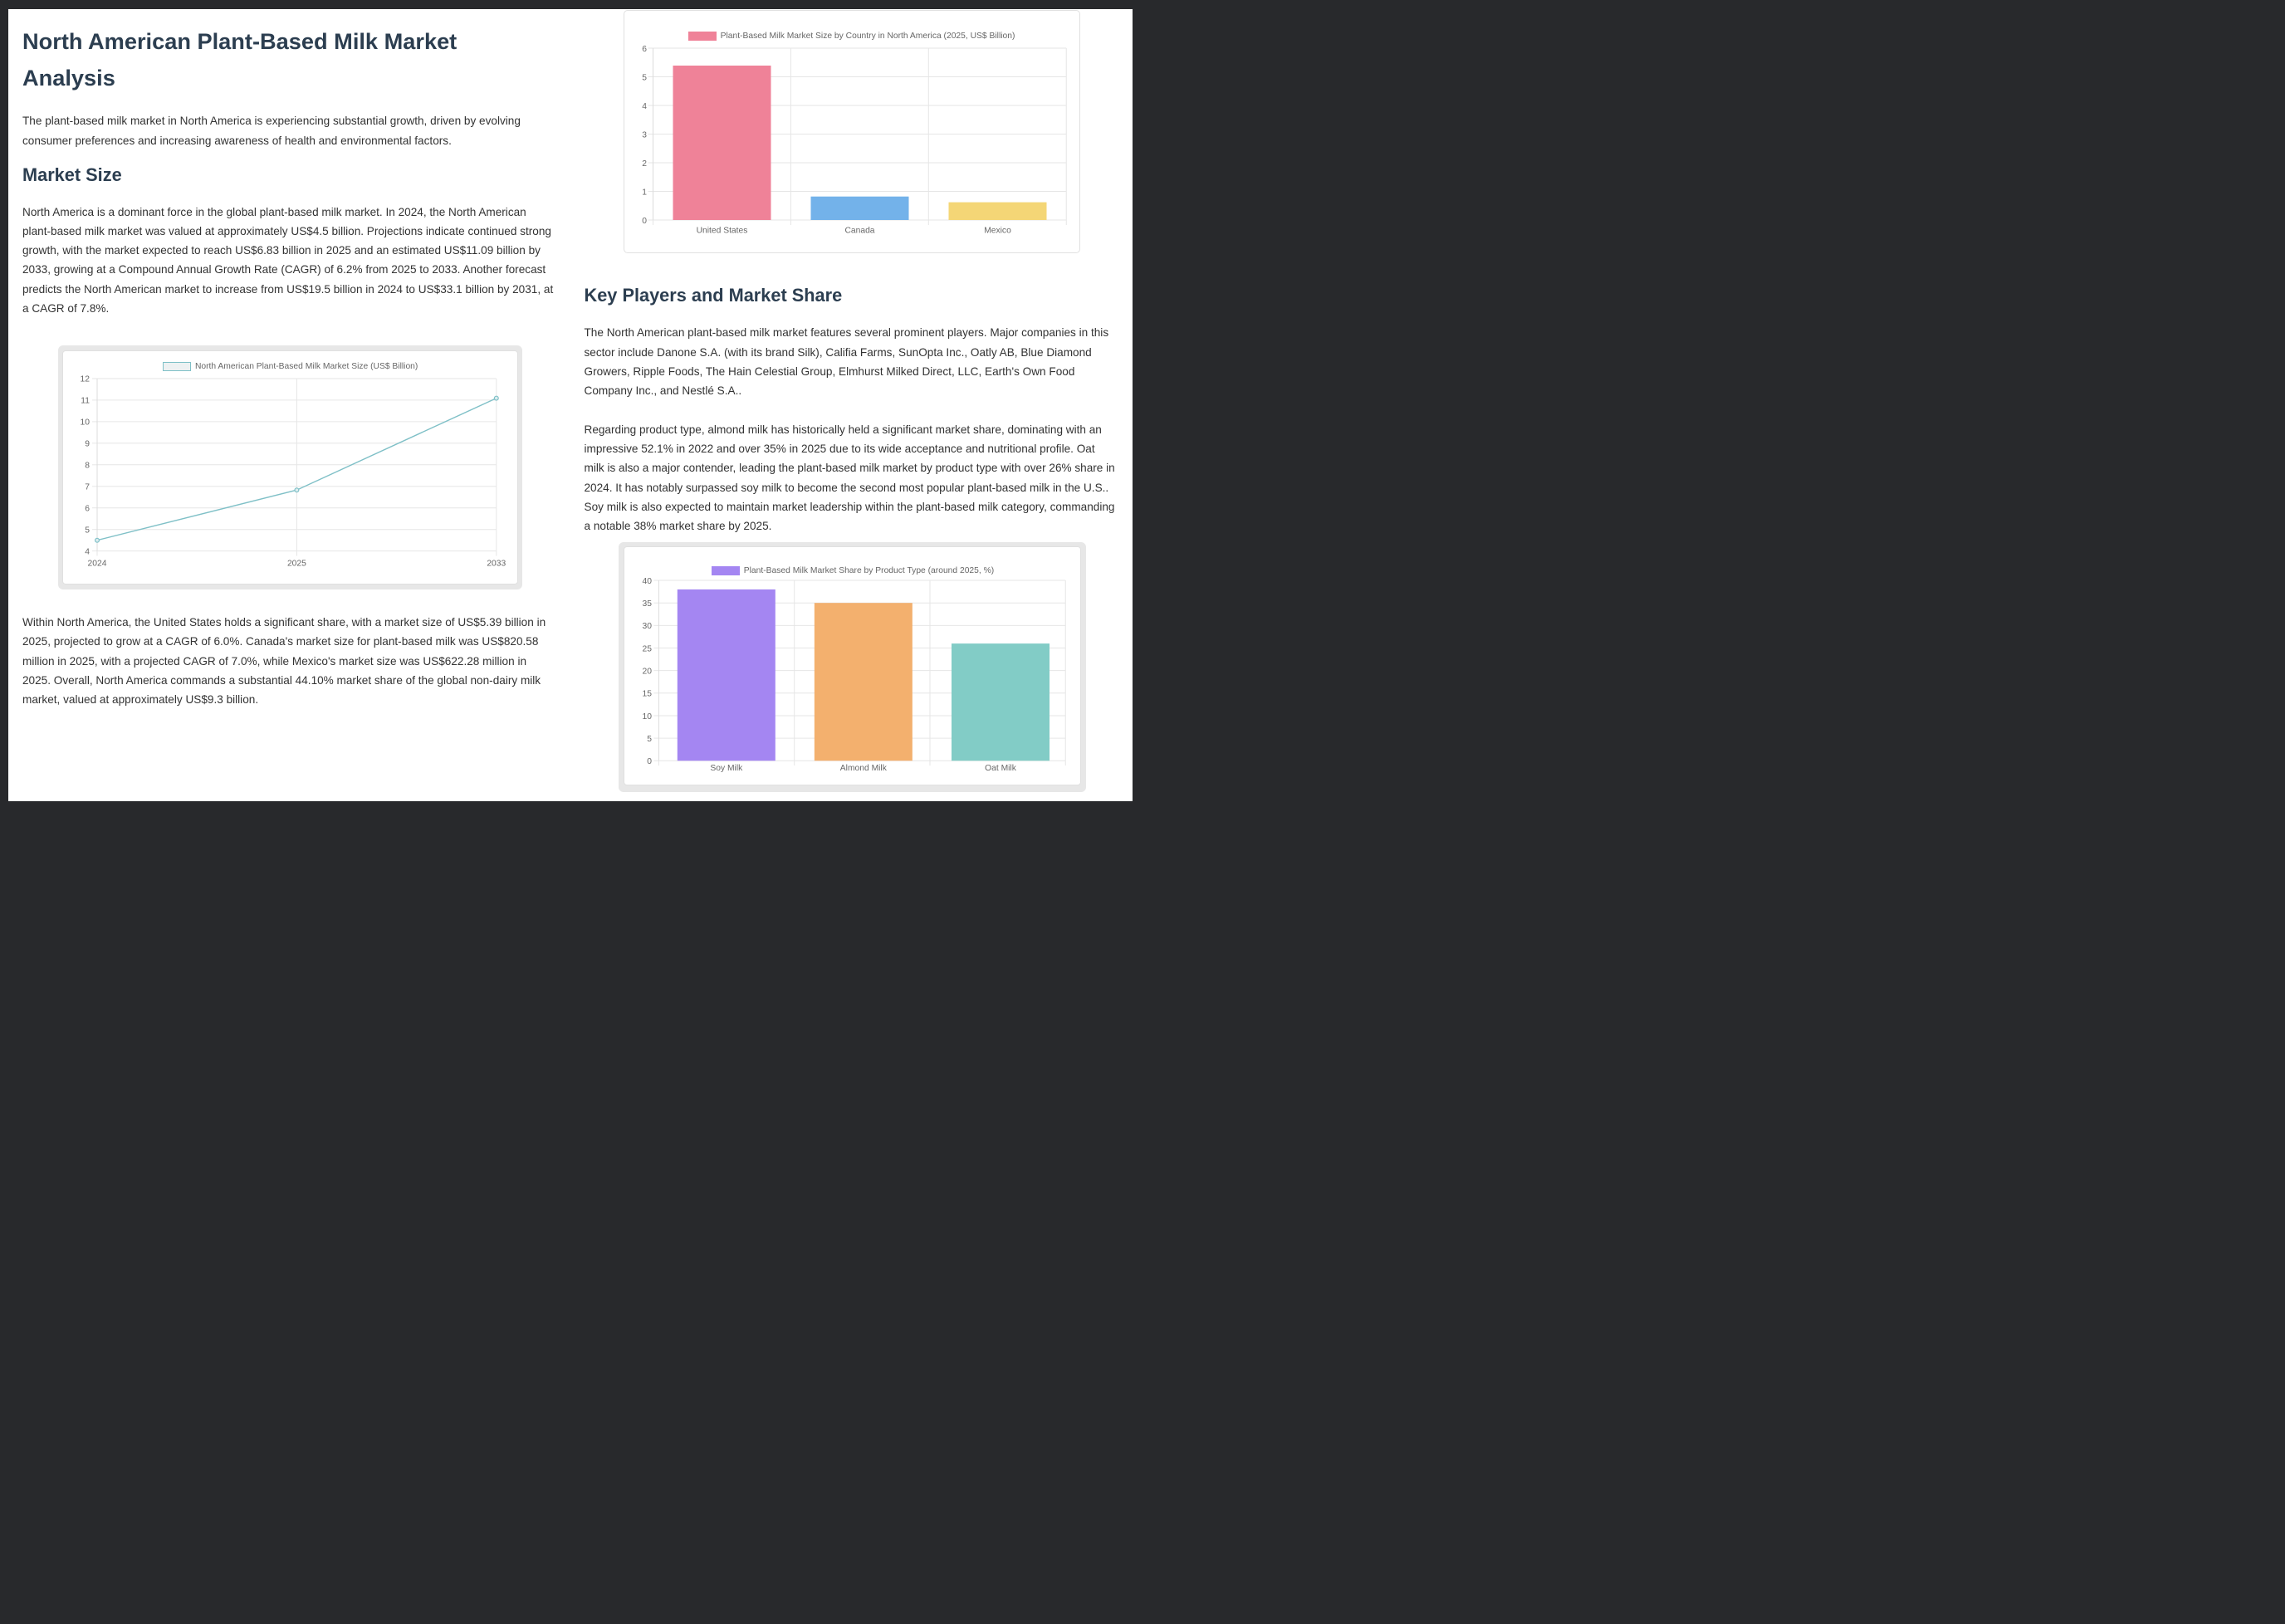 The height and width of the screenshot is (1624, 2285). What do you see at coordinates (648, 694) in the screenshot?
I see `svg-text: 15` at bounding box center [648, 694].